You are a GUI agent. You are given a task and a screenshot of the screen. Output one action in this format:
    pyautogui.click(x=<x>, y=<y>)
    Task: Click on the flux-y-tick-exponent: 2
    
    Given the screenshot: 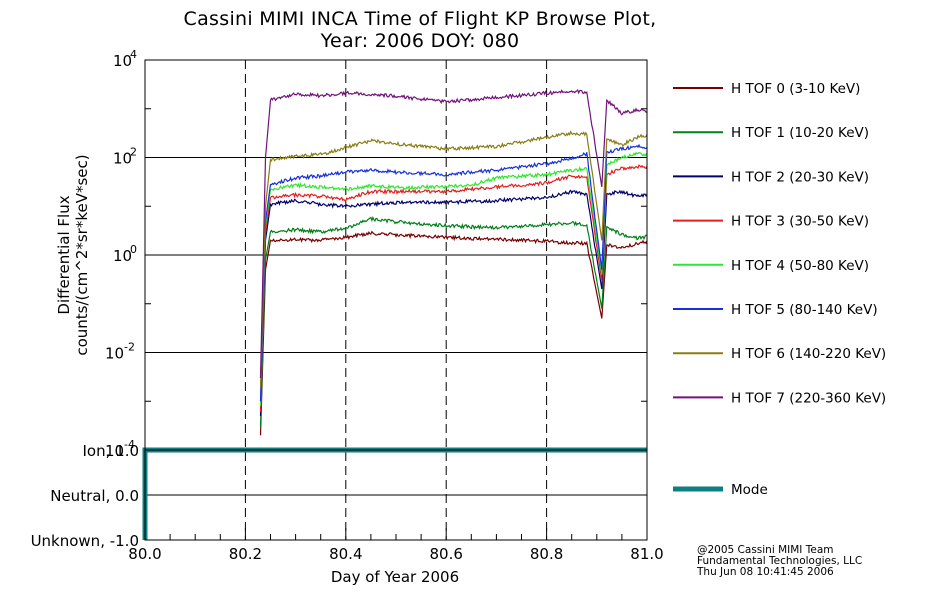 What is the action you would take?
    pyautogui.click(x=133, y=152)
    